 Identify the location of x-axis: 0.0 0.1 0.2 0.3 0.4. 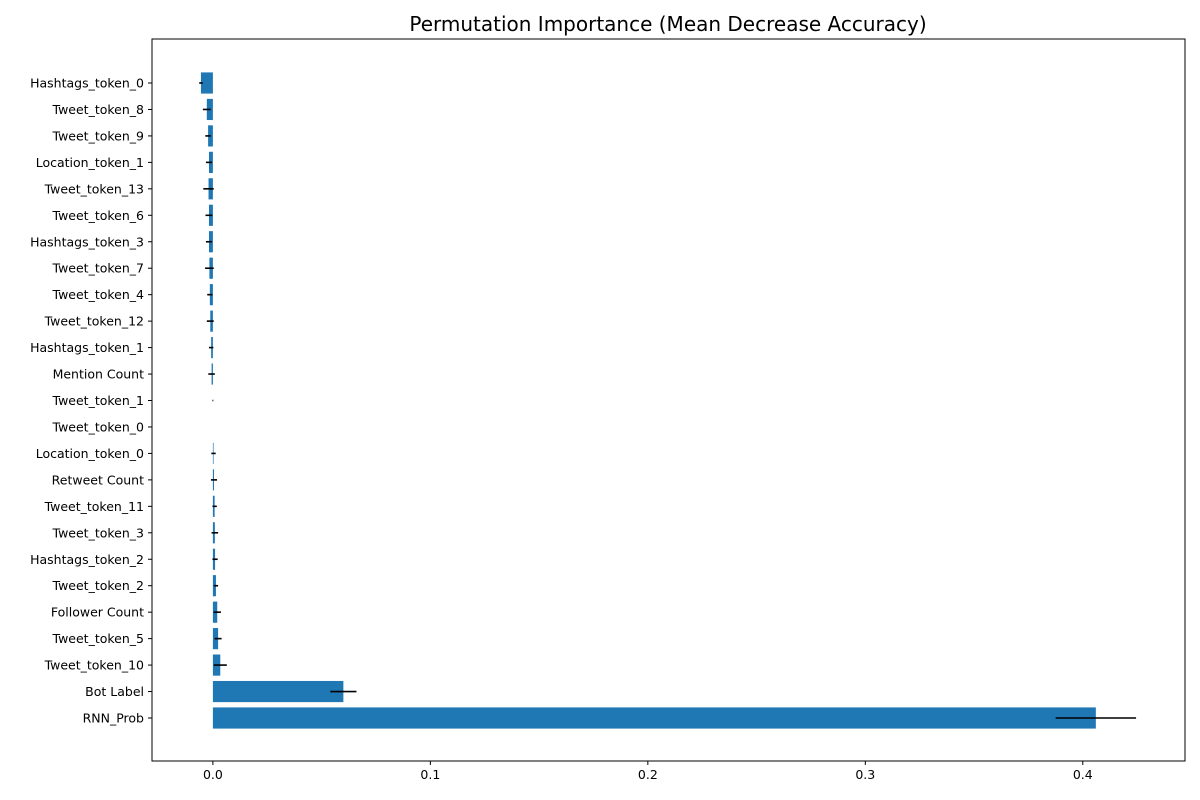
(648, 771).